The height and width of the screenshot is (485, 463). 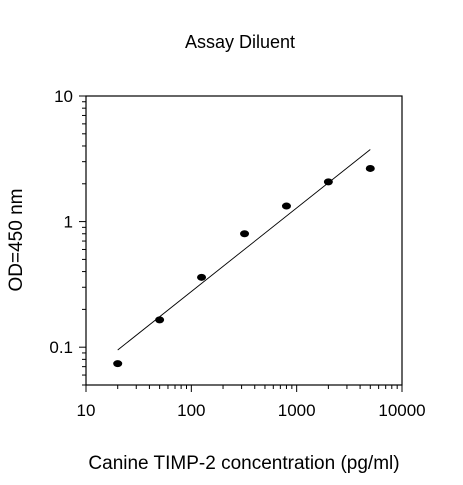 What do you see at coordinates (67, 236) in the screenshot?
I see `y-axis-ticks: 0.1 1 10` at bounding box center [67, 236].